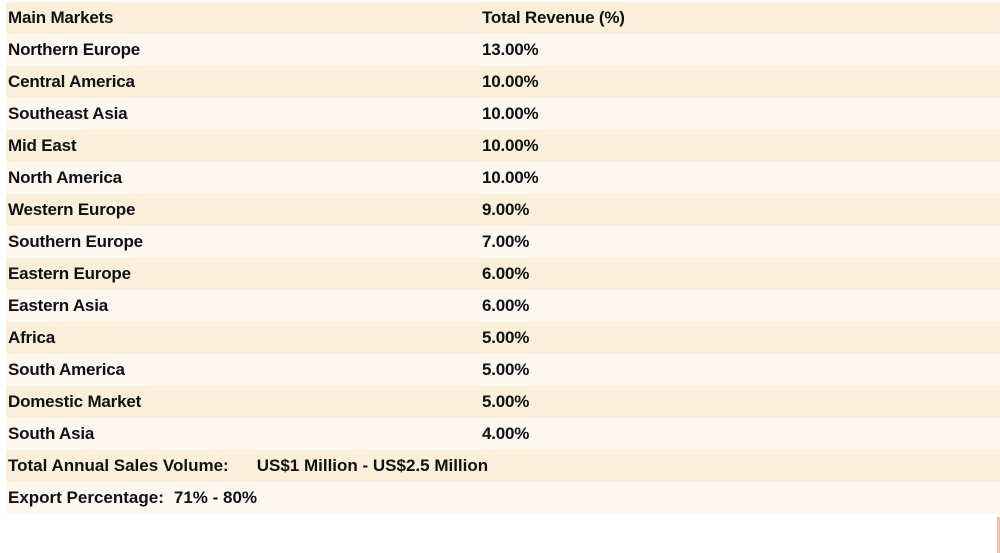 The width and height of the screenshot is (1000, 553). Describe the element at coordinates (553, 17) in the screenshot. I see `header-total-revenue: Total Revenue (%)` at that location.